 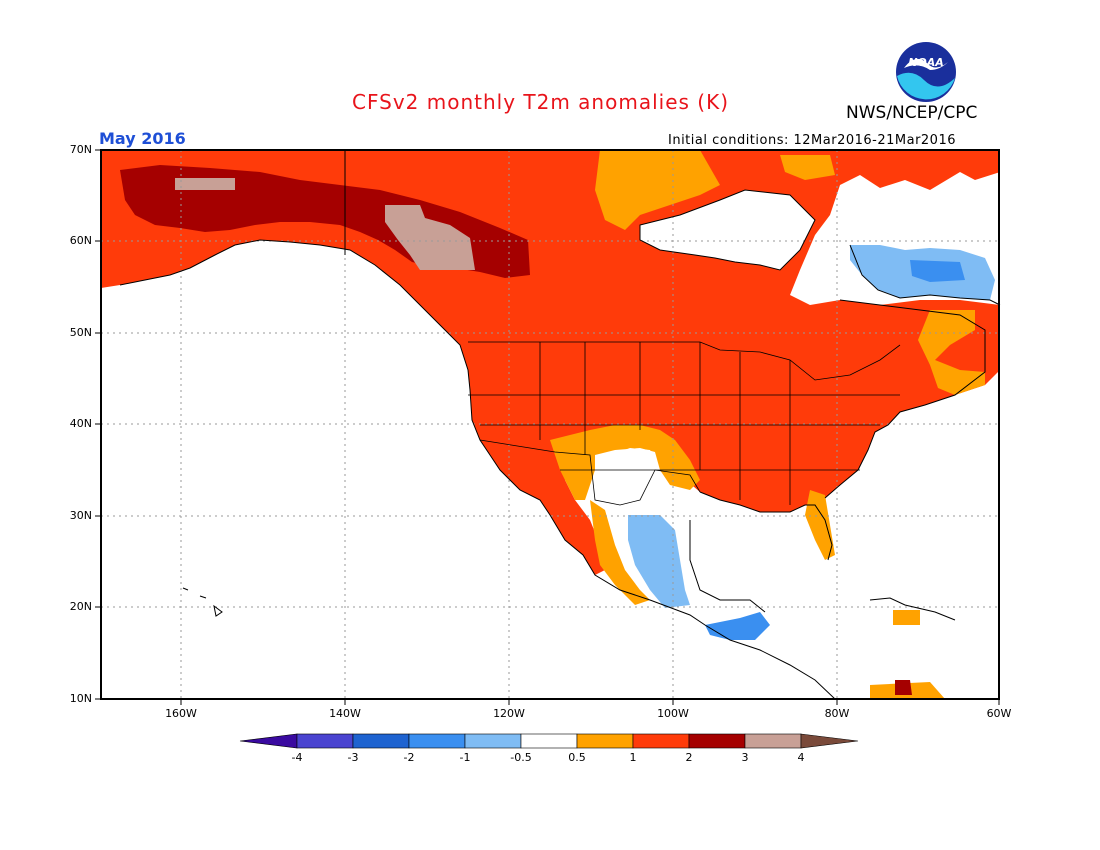 What do you see at coordinates (659, 561) in the screenshot?
I see `mexico-cool` at bounding box center [659, 561].